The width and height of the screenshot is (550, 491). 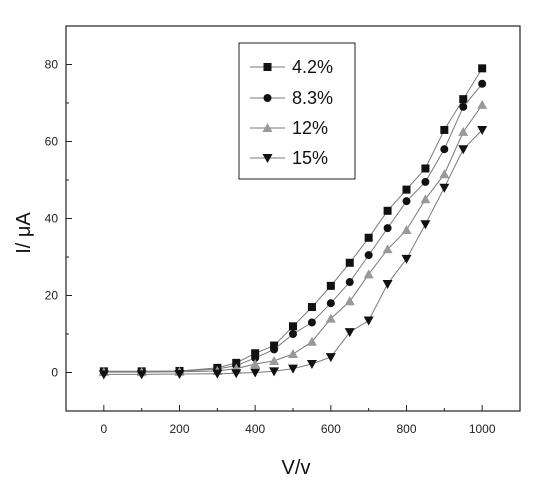 What do you see at coordinates (331, 429) in the screenshot?
I see `x-tick-label: 600` at bounding box center [331, 429].